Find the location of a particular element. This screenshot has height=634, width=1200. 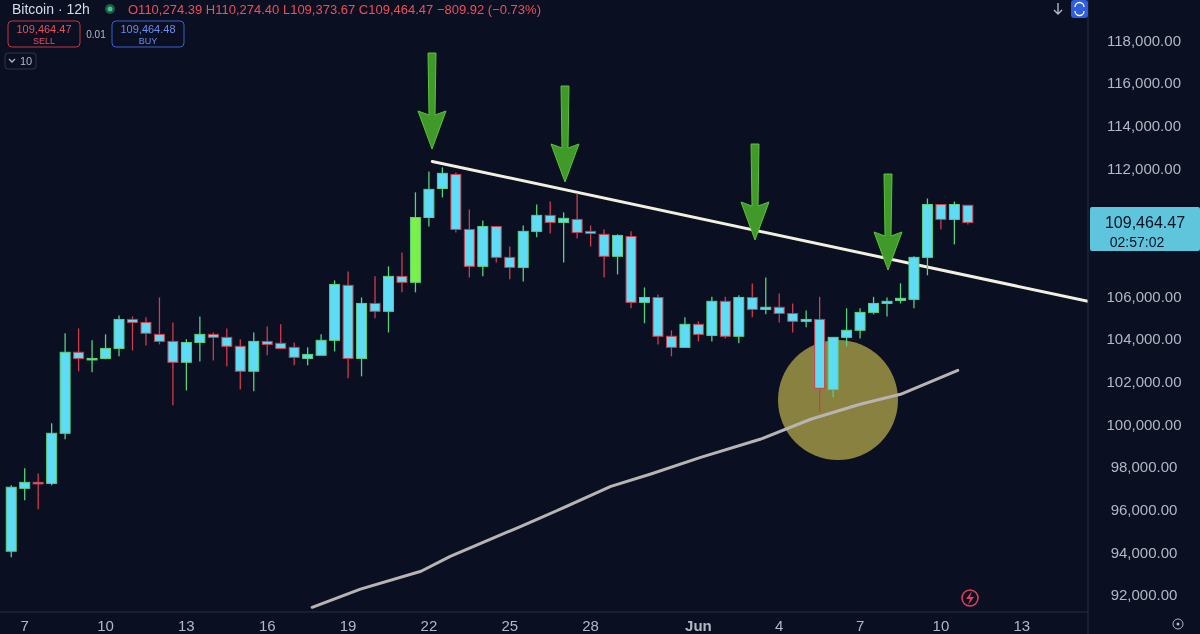

y-tick-label: 96,000.00 is located at coordinates (1144, 509).